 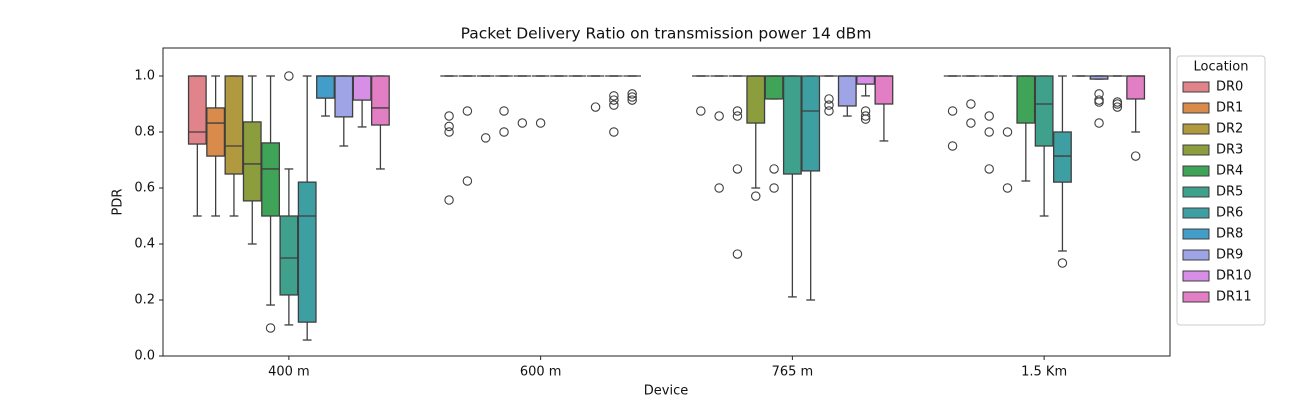 What do you see at coordinates (793, 372) in the screenshot?
I see `x-tick-label: 765 m` at bounding box center [793, 372].